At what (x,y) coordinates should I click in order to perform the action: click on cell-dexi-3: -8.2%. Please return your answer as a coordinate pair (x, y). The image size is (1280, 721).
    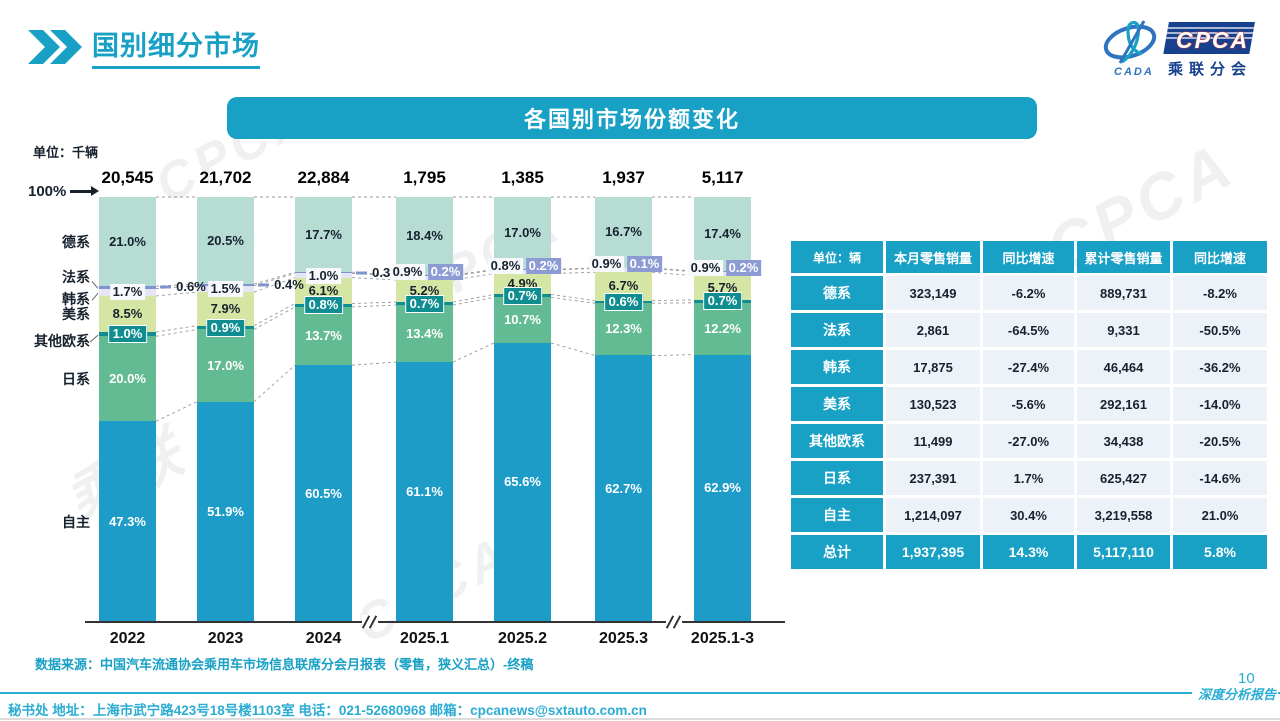
    Looking at the image, I should click on (1220, 293).